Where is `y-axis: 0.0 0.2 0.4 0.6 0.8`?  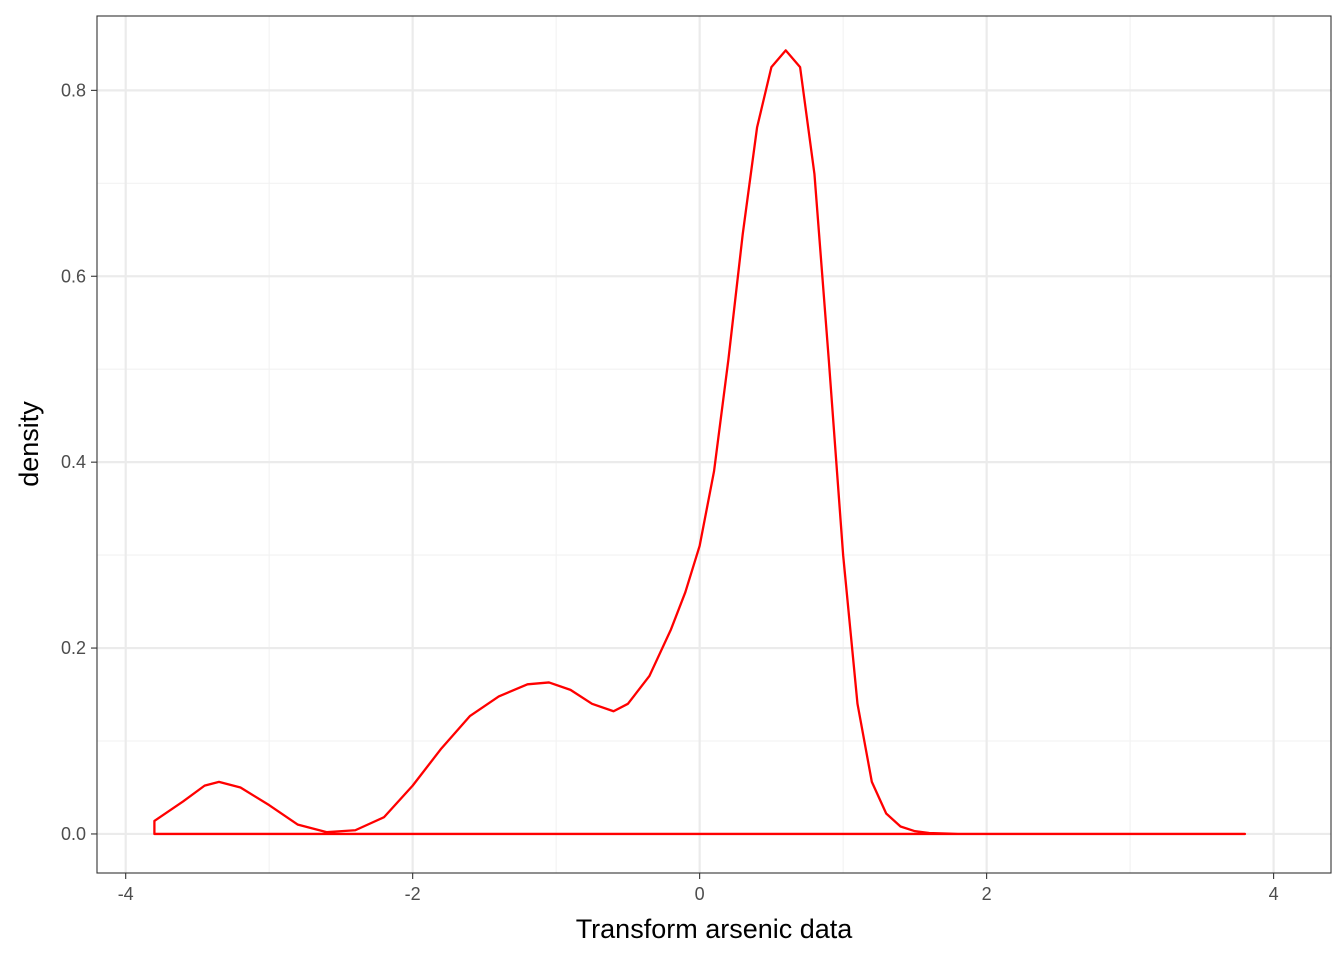
y-axis: 0.0 0.2 0.4 0.6 0.8 is located at coordinates (79, 462).